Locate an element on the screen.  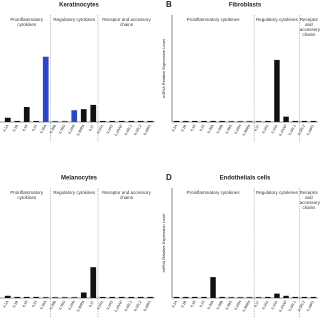
chart-title: Endothelials cells is located at coordinates (245, 179).